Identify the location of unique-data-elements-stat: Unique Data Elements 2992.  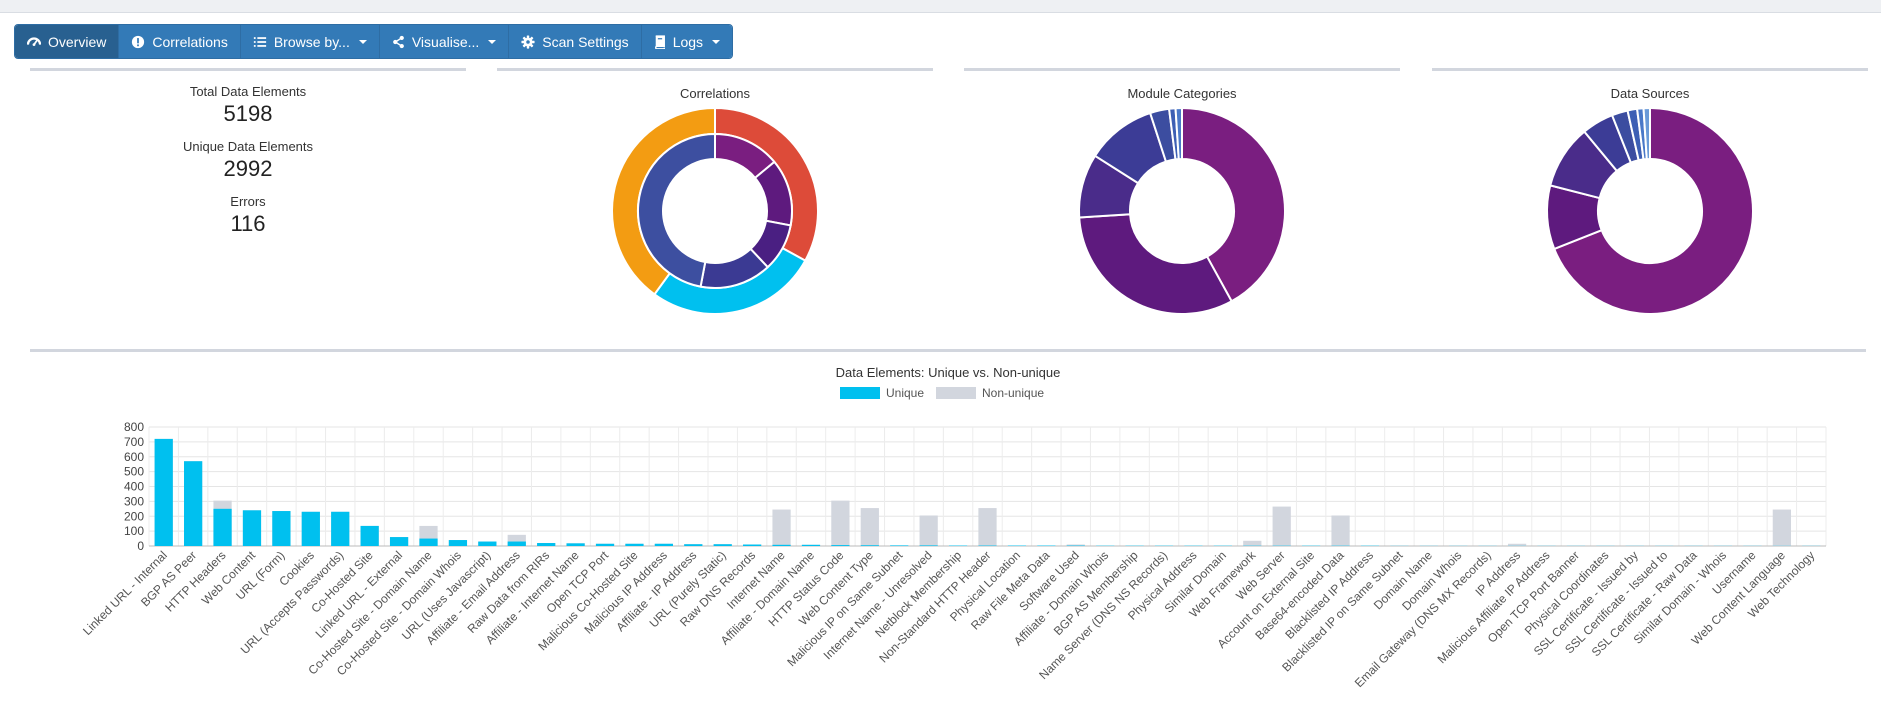
(248, 160).